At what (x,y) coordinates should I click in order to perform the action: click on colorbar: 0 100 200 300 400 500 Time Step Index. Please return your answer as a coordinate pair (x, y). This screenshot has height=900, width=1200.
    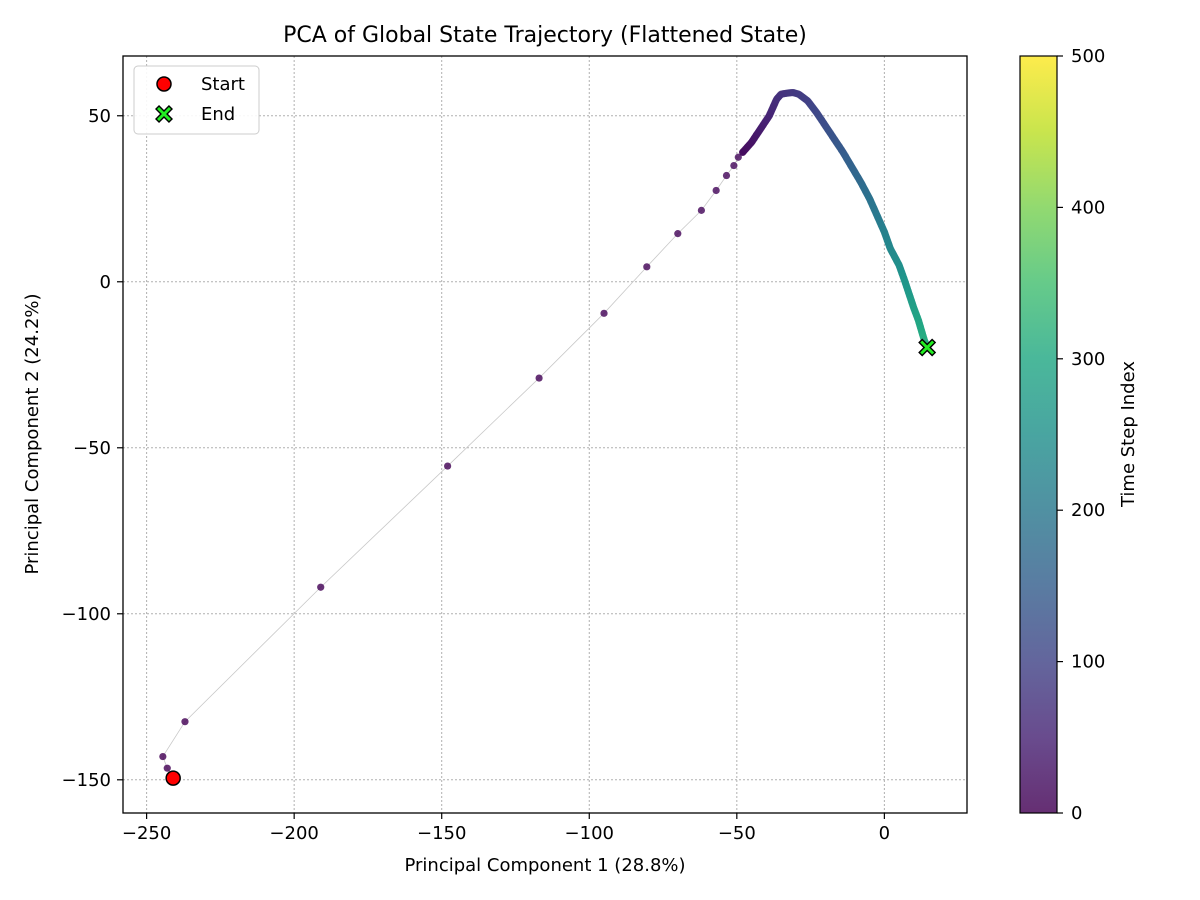
    Looking at the image, I should click on (1079, 435).